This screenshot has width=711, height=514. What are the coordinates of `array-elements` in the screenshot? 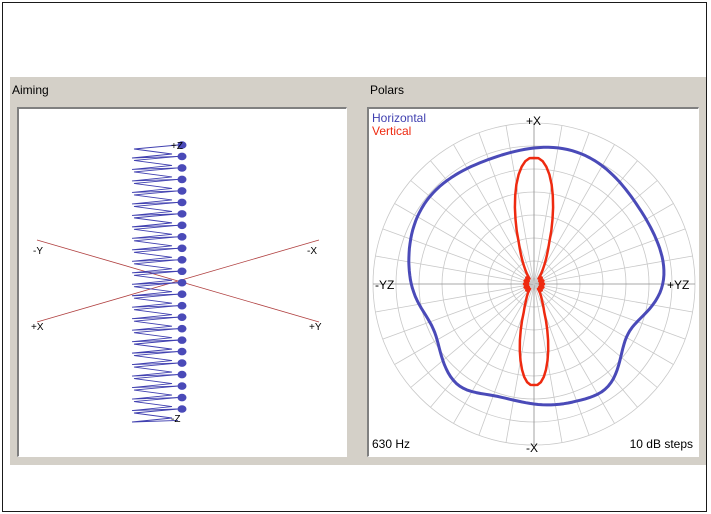 It's located at (159, 282).